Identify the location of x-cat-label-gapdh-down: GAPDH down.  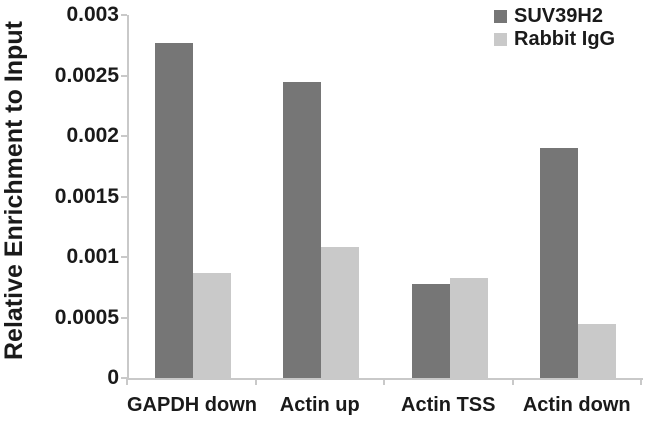
(192, 405).